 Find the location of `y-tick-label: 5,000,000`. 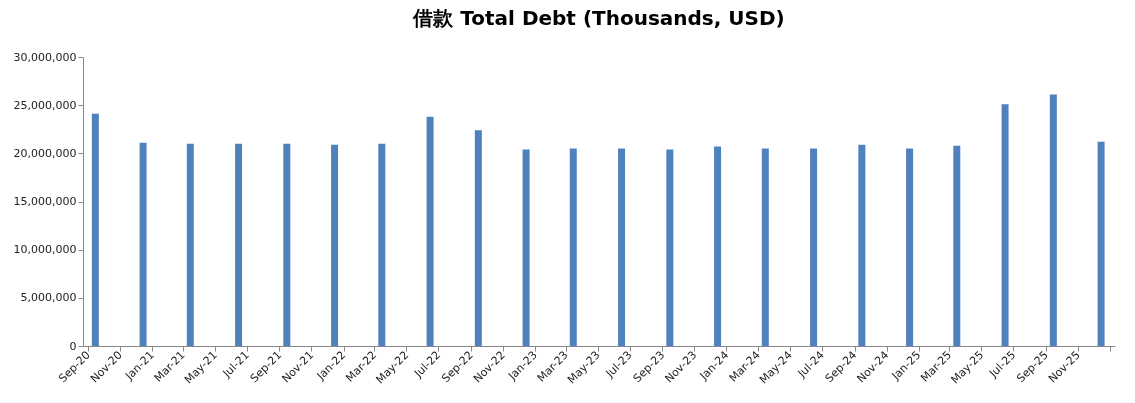

y-tick-label: 5,000,000 is located at coordinates (48, 298).